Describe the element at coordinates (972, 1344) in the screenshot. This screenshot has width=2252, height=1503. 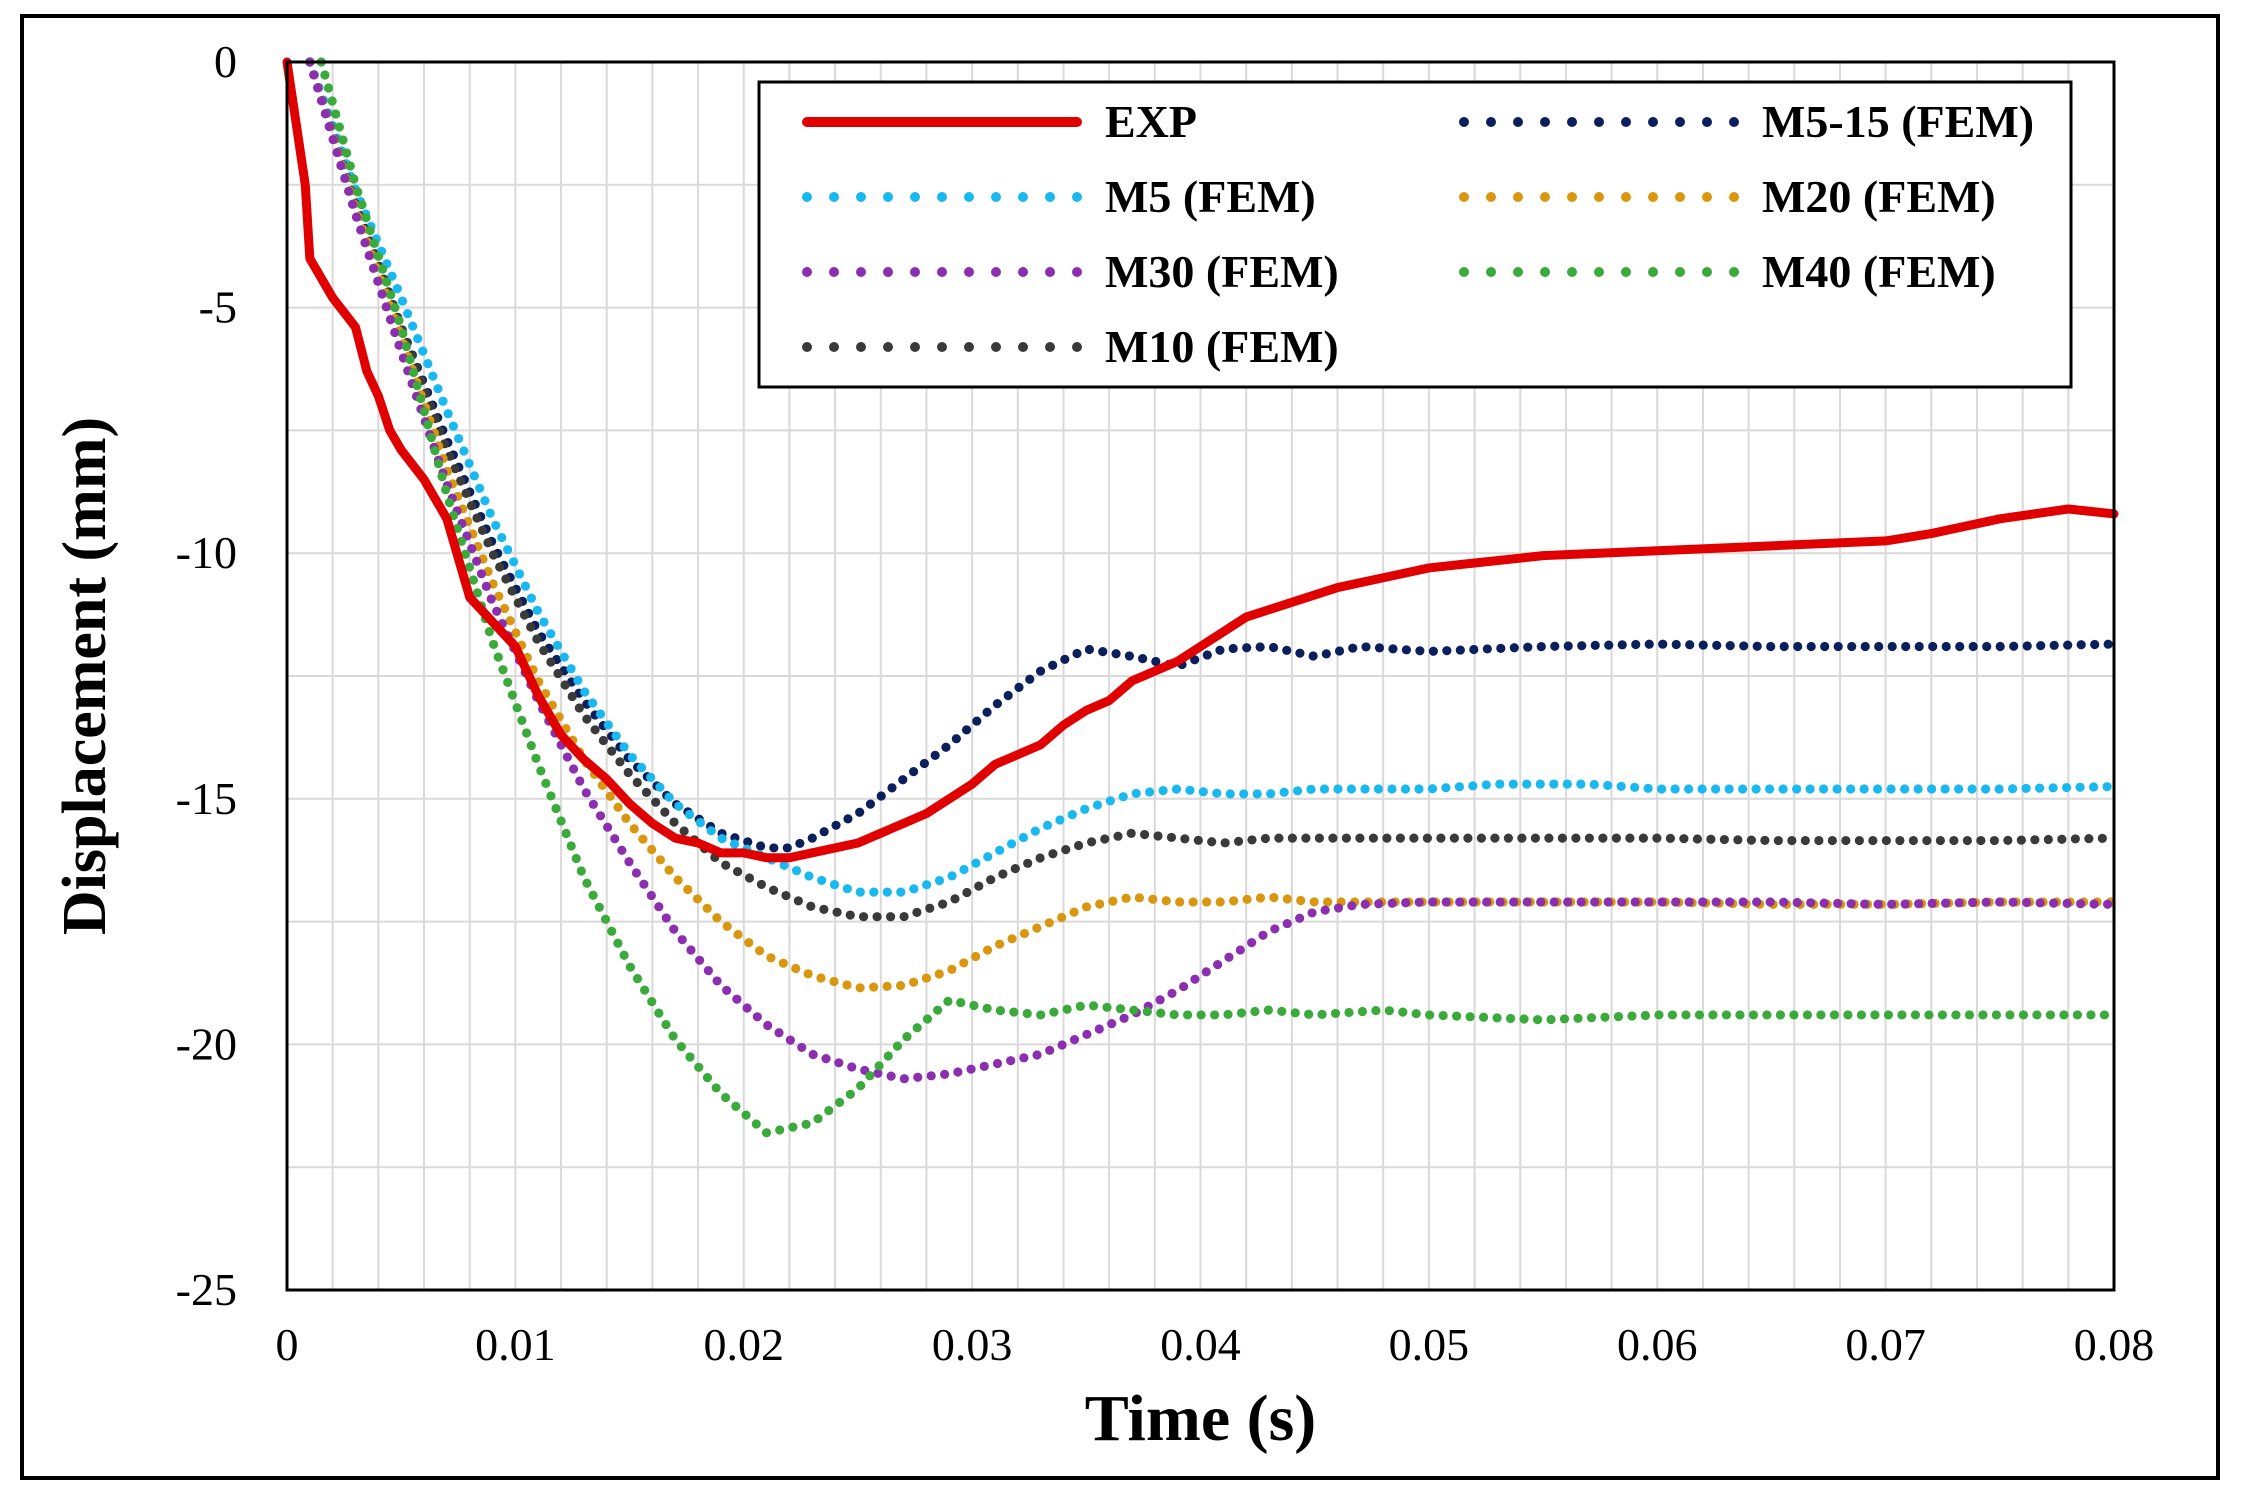
I see `x-tick-label: 0.03` at that location.